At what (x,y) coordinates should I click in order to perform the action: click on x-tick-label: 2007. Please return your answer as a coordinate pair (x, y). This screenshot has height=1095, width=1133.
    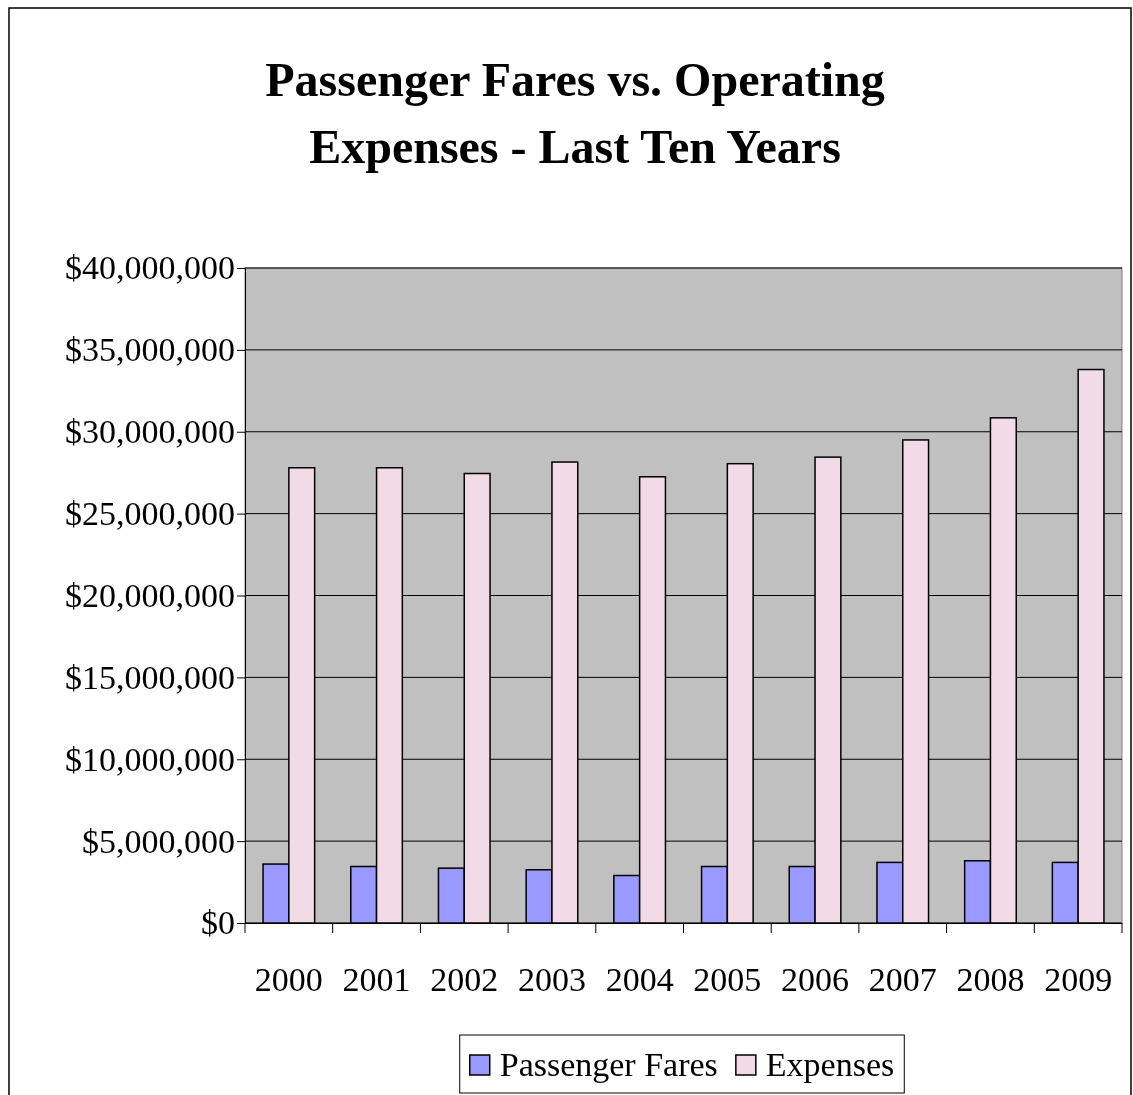
    Looking at the image, I should click on (902, 980).